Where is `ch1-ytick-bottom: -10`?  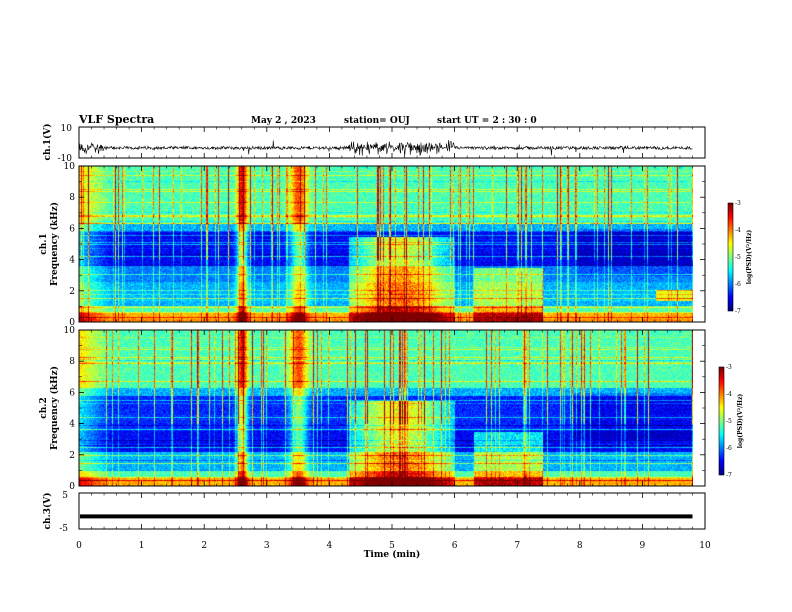 ch1-ytick-bottom: -10 is located at coordinates (65, 159).